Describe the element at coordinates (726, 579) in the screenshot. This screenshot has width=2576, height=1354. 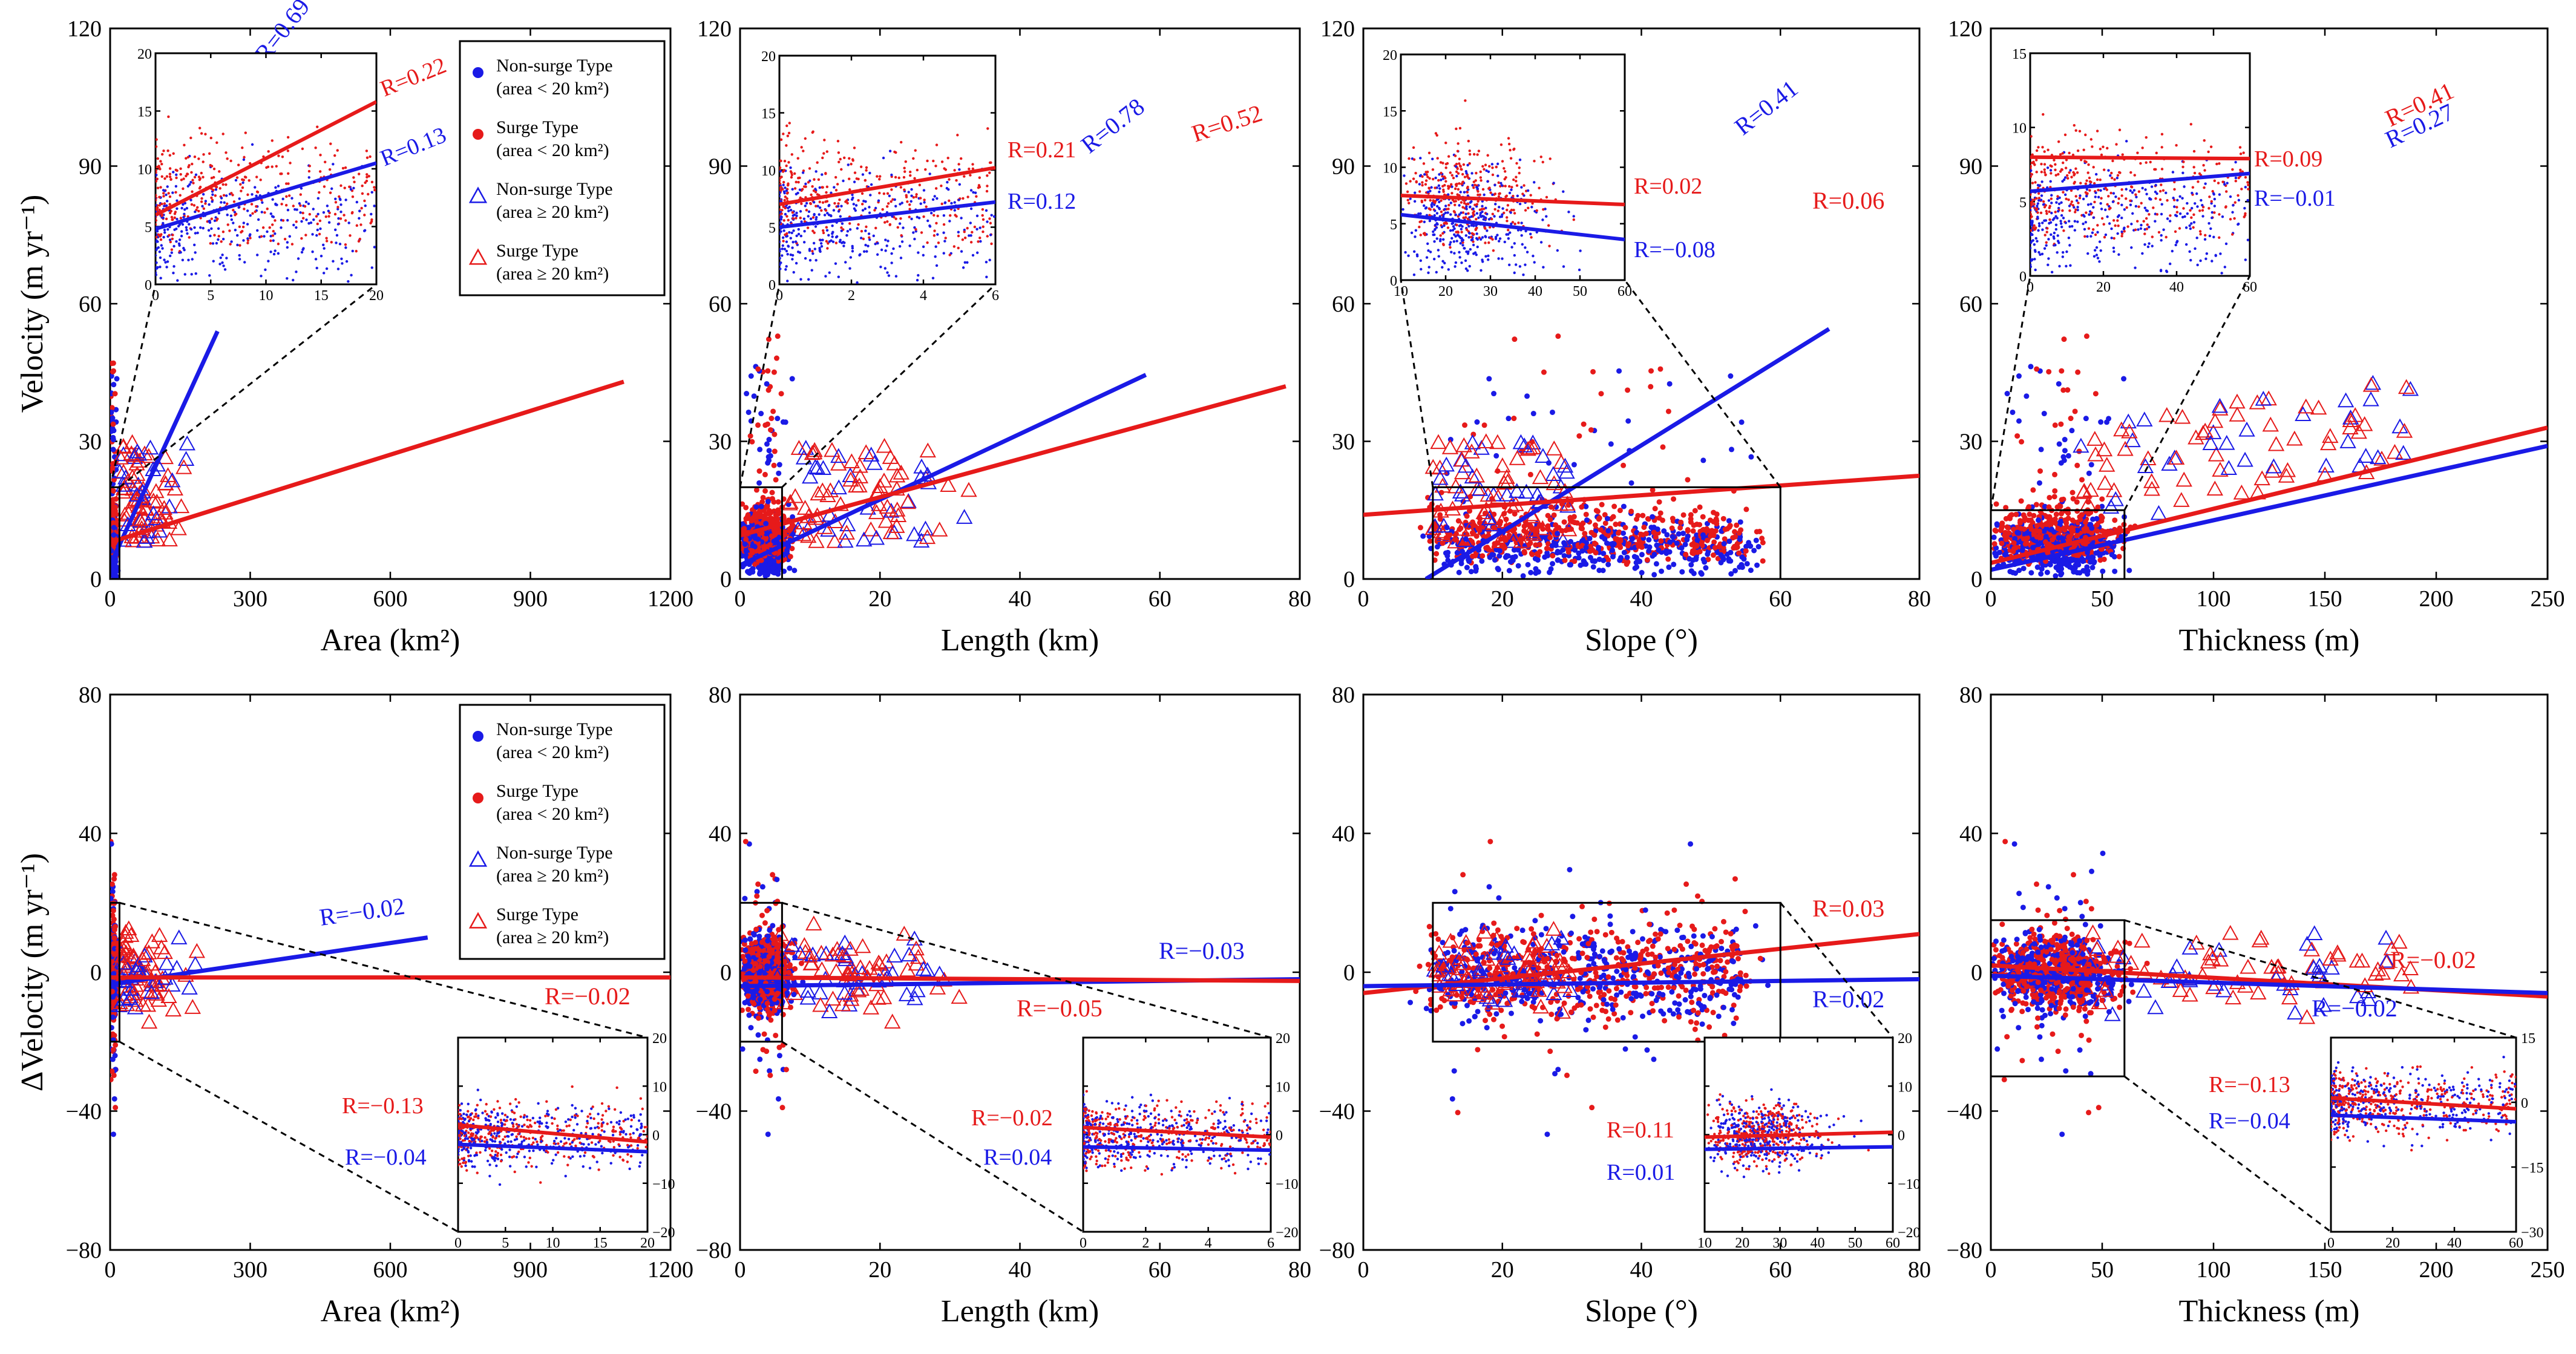
I see `panel-b-ytick-label: 0` at that location.